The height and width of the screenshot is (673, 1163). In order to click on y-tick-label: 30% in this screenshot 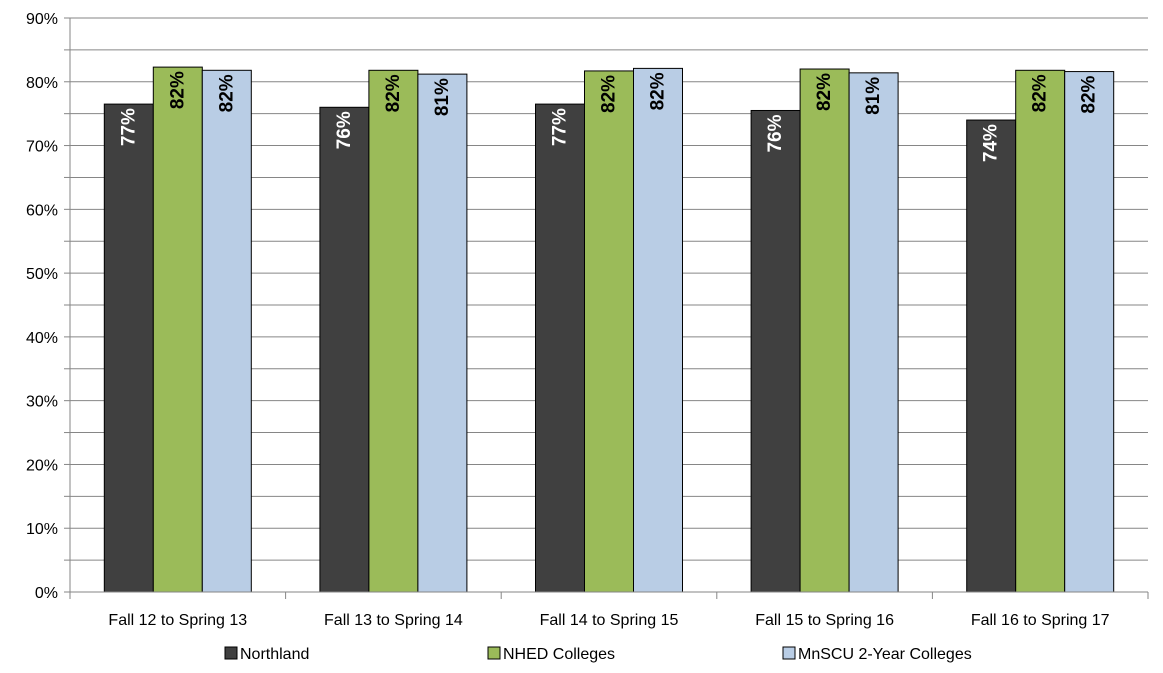, I will do `click(42, 402)`.